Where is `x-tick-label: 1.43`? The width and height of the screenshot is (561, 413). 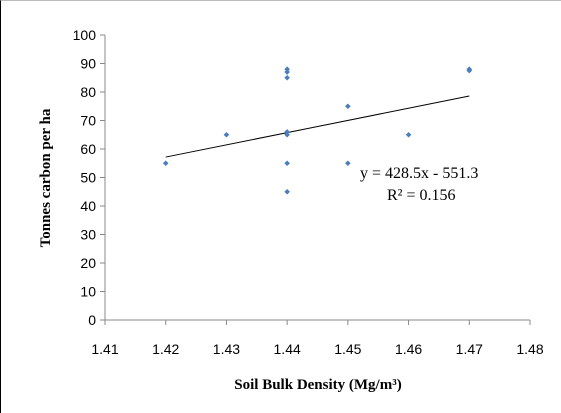
x-tick-label: 1.43 is located at coordinates (226, 349).